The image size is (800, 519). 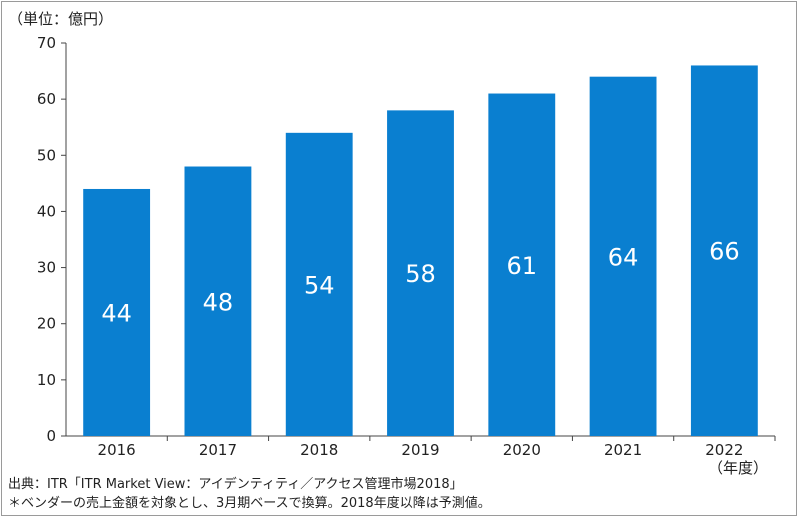 What do you see at coordinates (46, 43) in the screenshot?
I see `y-tick-label: 70` at bounding box center [46, 43].